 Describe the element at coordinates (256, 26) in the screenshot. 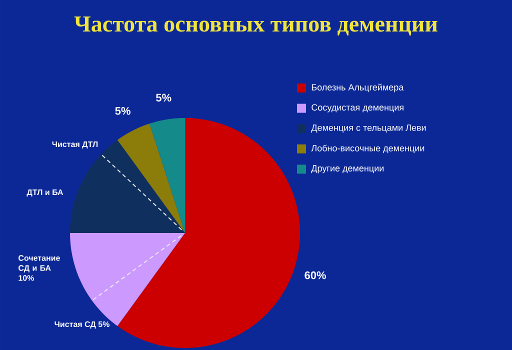

I see `chart-title: Частота основных типов деменции` at that location.